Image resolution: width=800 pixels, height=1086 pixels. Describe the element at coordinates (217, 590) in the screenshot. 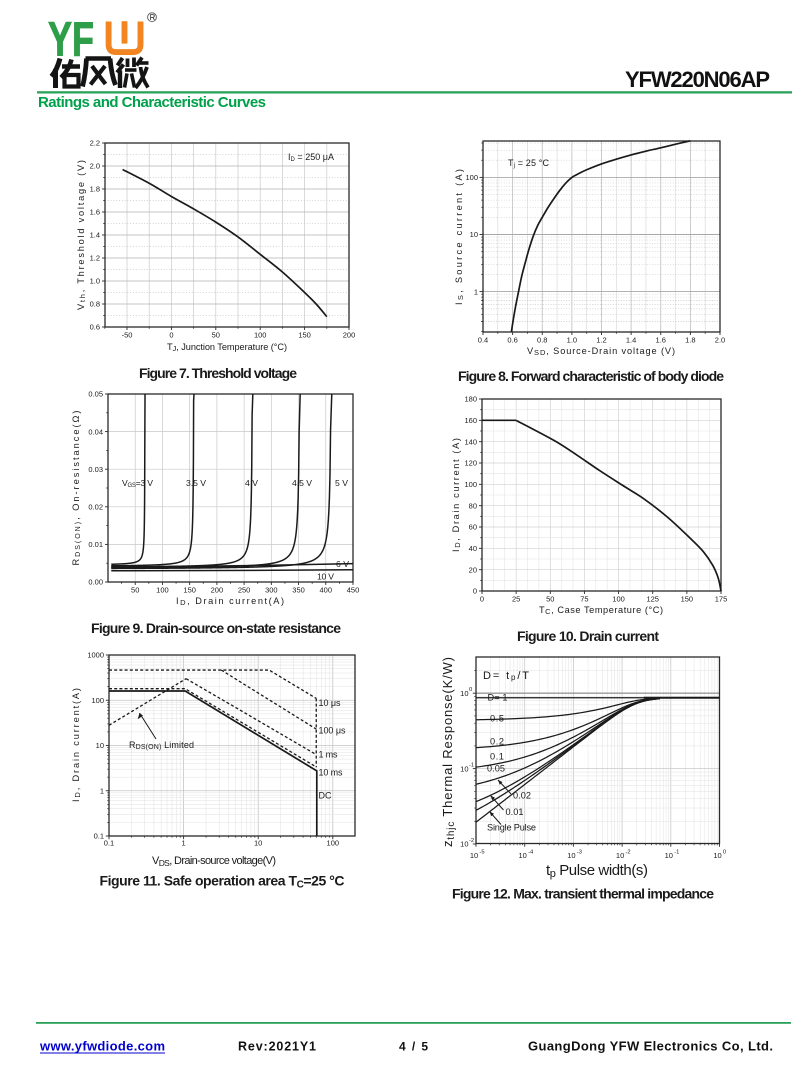

I see `svg-text: 200` at that location.